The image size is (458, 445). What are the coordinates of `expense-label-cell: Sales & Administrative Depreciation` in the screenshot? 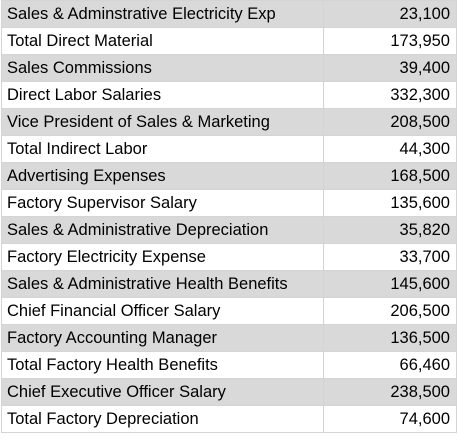 It's located at (162, 230).